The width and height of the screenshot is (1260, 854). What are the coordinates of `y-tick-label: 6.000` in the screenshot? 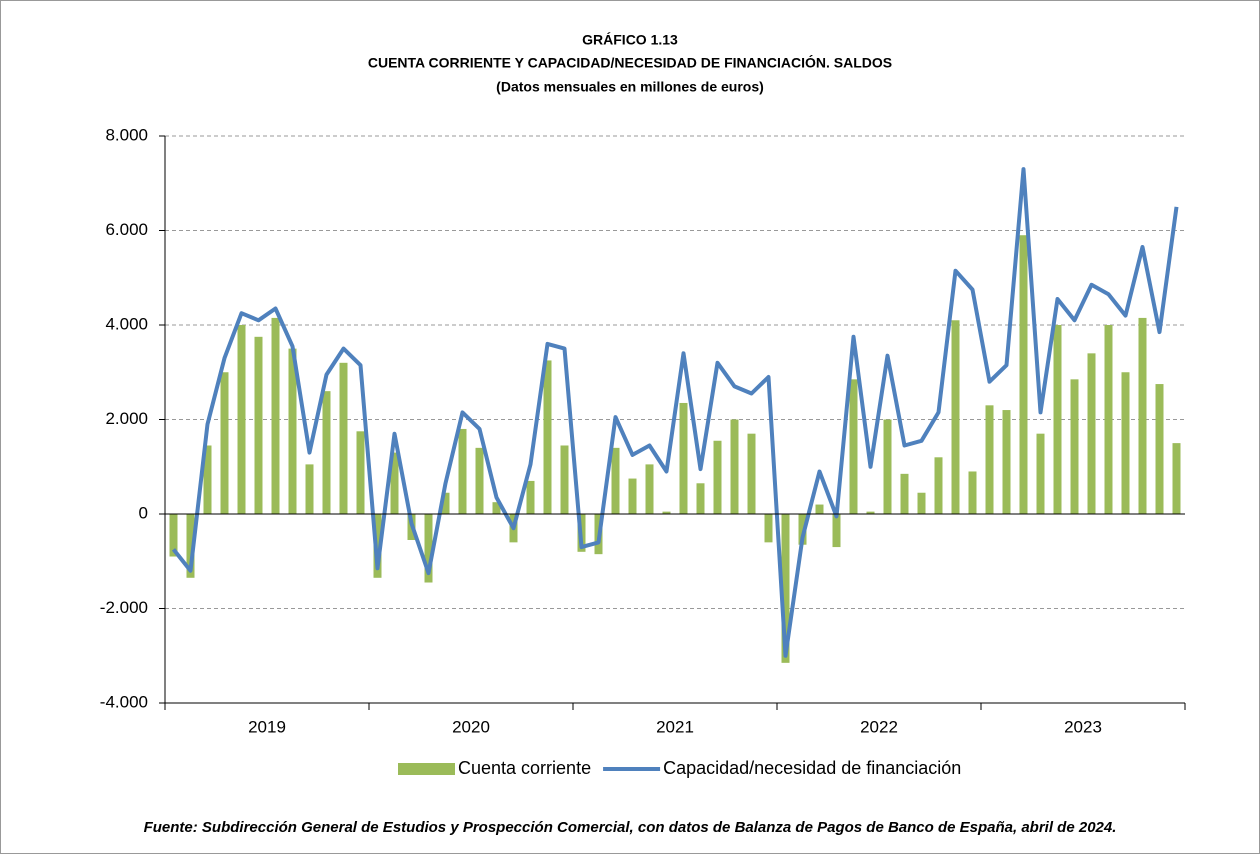 It's located at (126, 229).